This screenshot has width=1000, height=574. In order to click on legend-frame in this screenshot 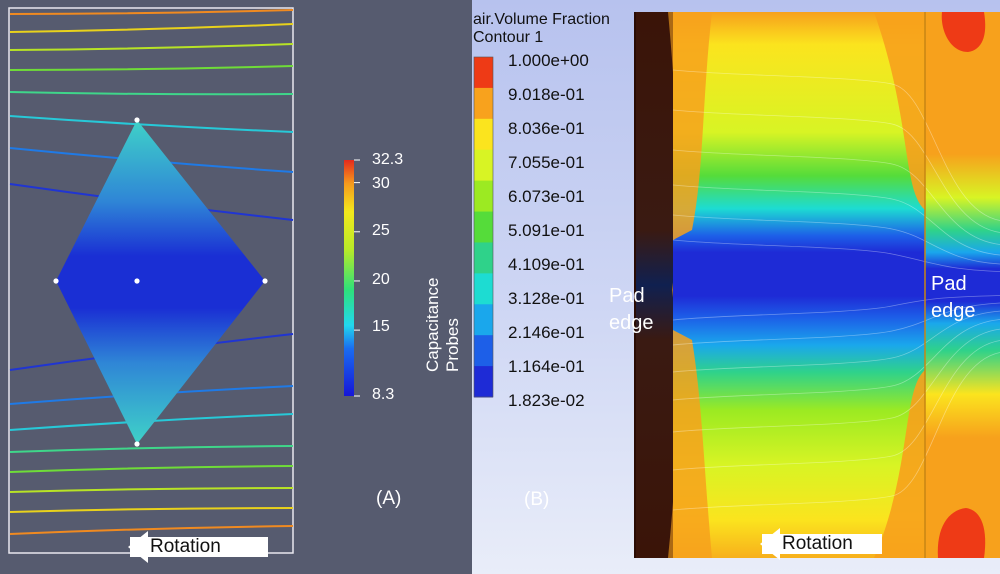, I will do `click(483, 227)`.